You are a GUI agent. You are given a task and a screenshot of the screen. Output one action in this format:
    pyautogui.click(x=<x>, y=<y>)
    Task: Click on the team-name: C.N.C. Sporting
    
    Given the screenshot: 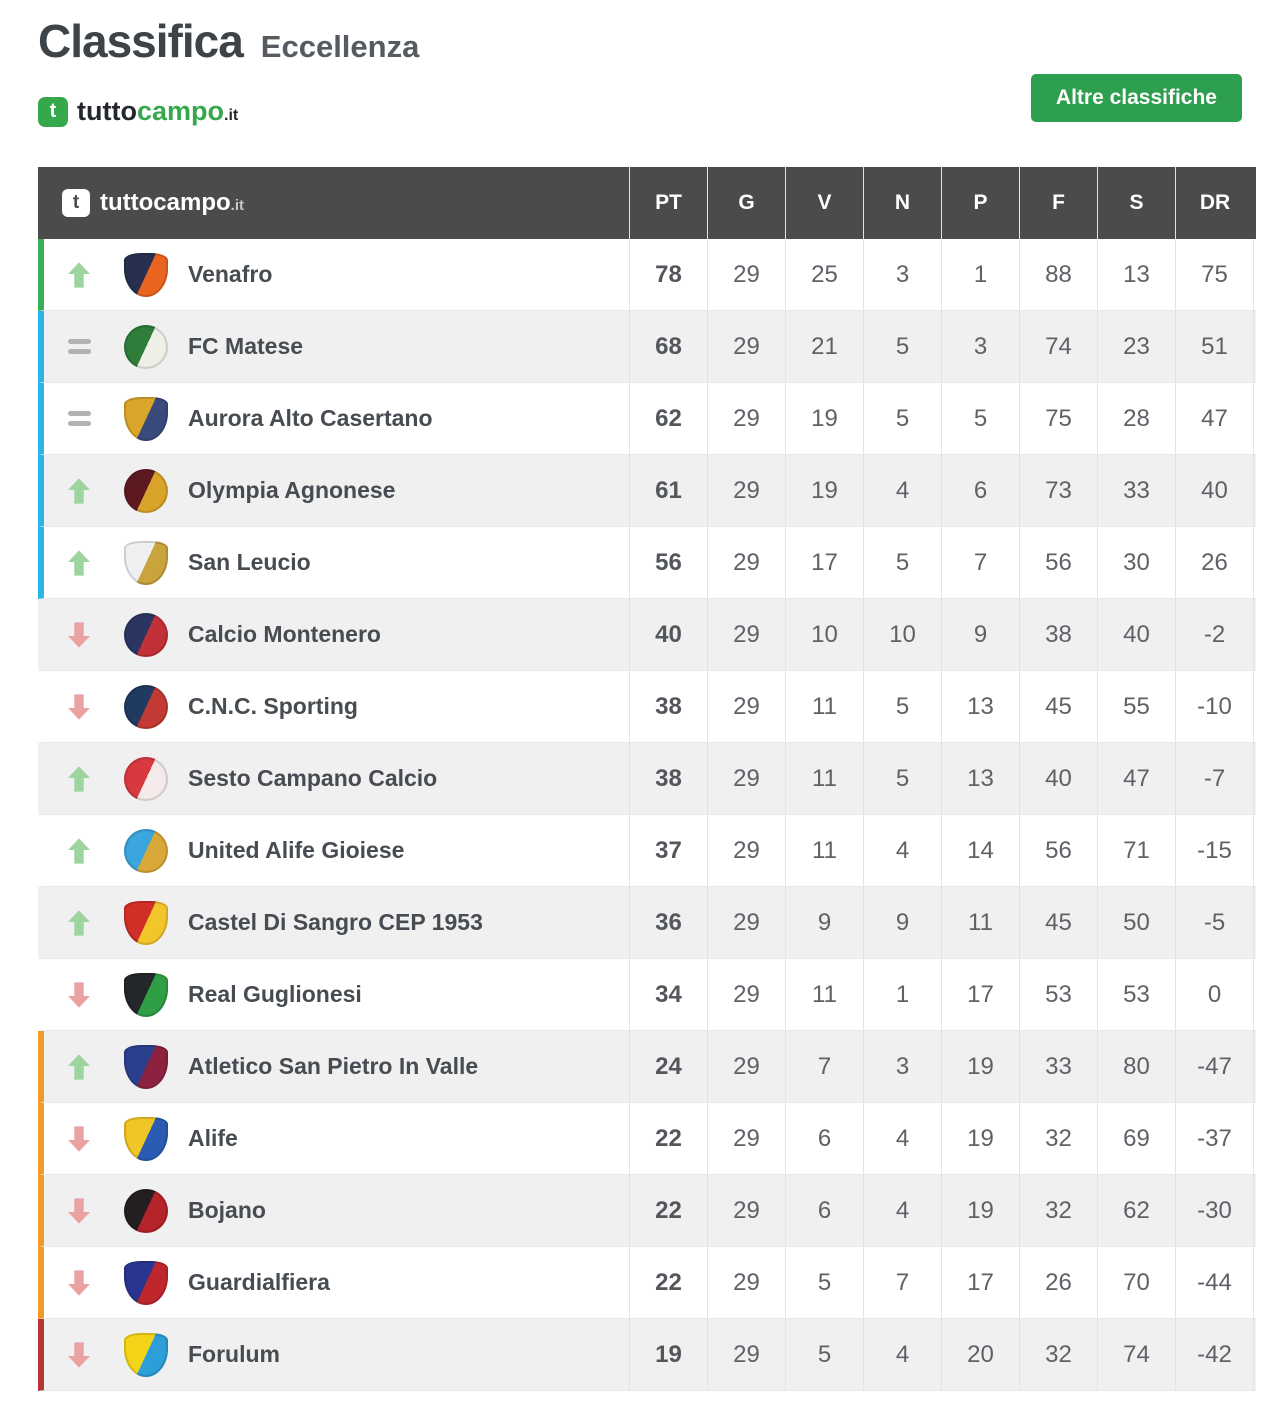 What is the action you would take?
    pyautogui.click(x=273, y=706)
    